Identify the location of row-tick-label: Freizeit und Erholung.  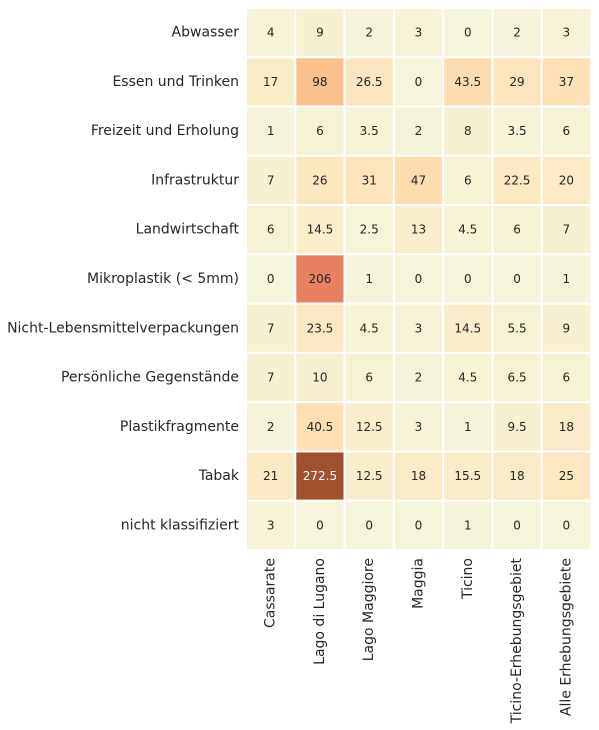
(165, 131).